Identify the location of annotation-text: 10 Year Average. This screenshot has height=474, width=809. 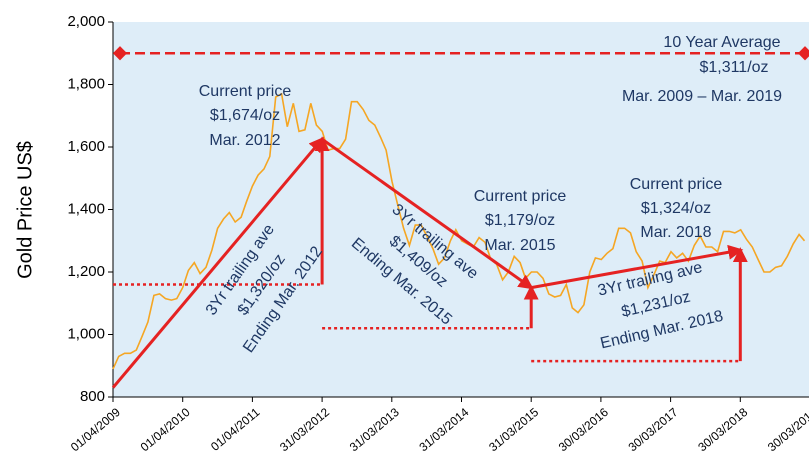
(721, 42).